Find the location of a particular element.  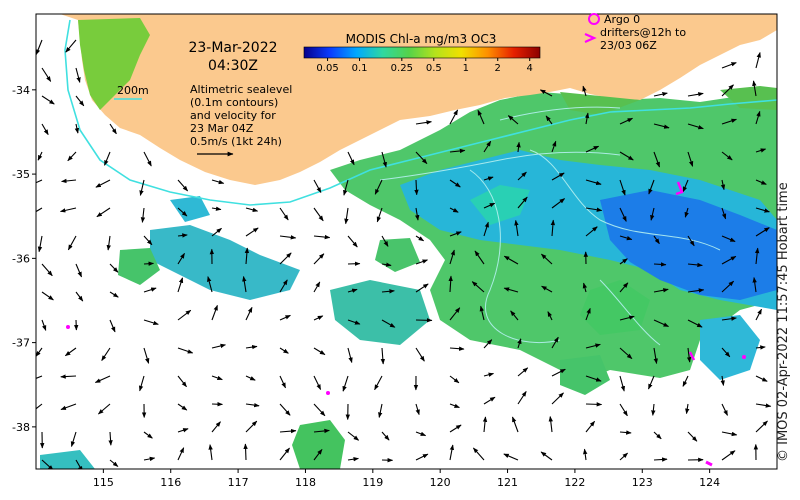

x-tick-label: 124 is located at coordinates (709, 482).